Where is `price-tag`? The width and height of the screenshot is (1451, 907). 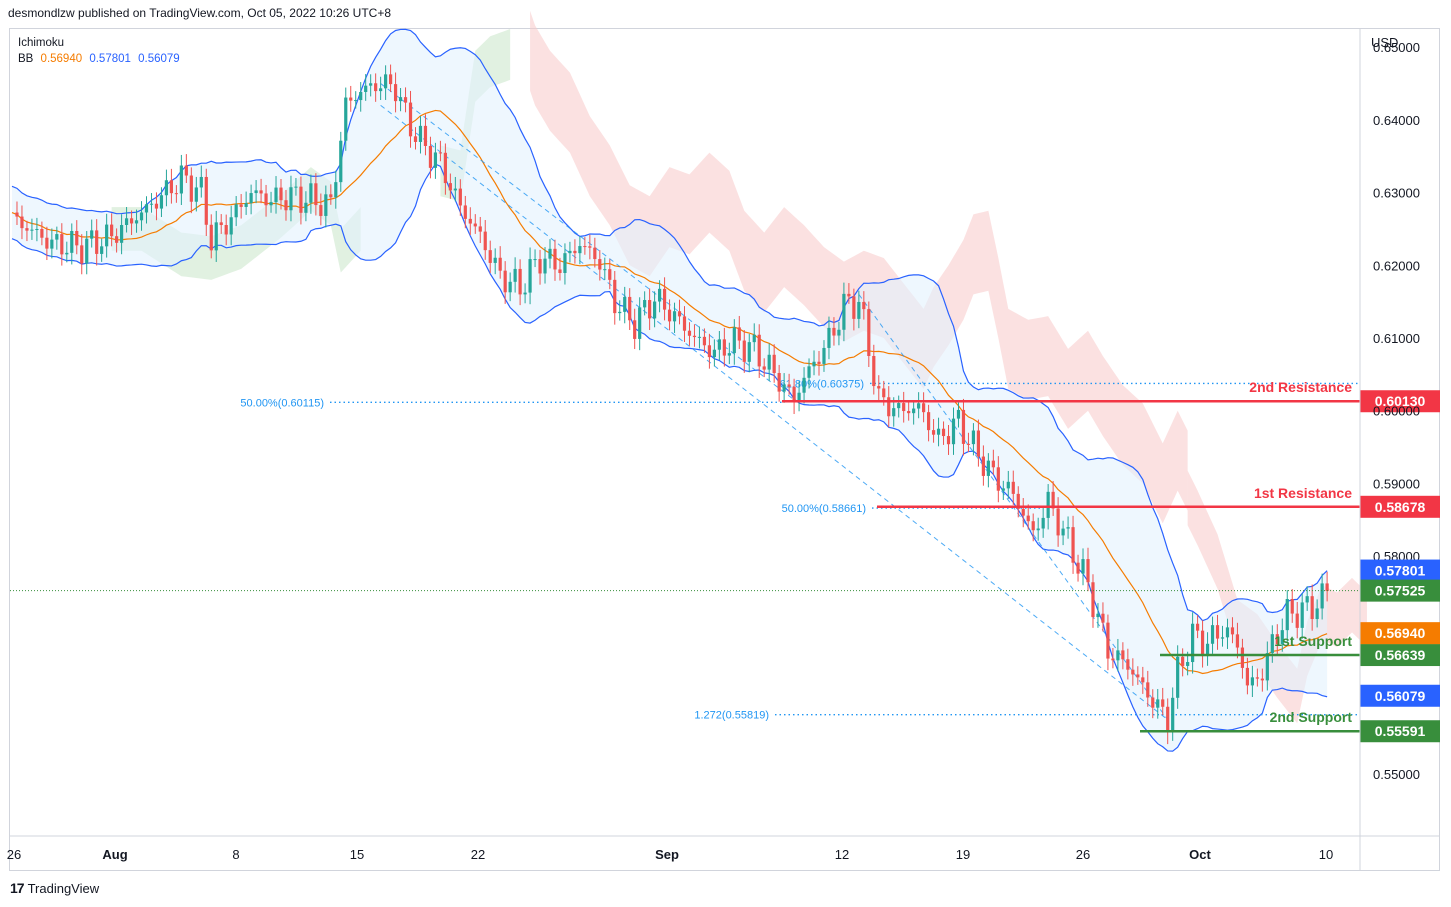 price-tag is located at coordinates (1400, 695).